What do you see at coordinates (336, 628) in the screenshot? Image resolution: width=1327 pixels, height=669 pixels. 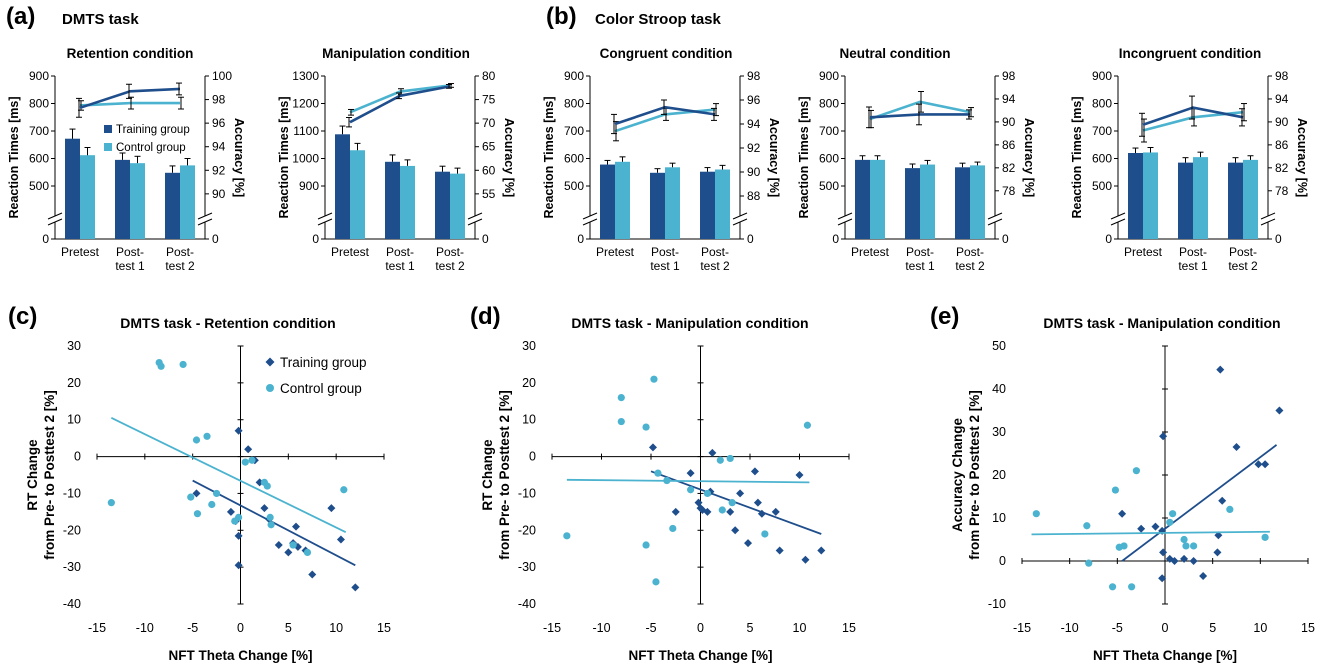 I see `x-tick-label: 10` at bounding box center [336, 628].